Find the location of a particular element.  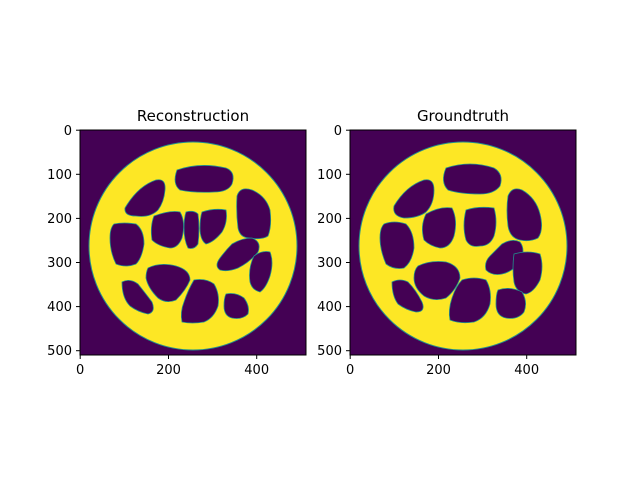

groundtruth-xaxis: 0 200 400 is located at coordinates (442, 366).